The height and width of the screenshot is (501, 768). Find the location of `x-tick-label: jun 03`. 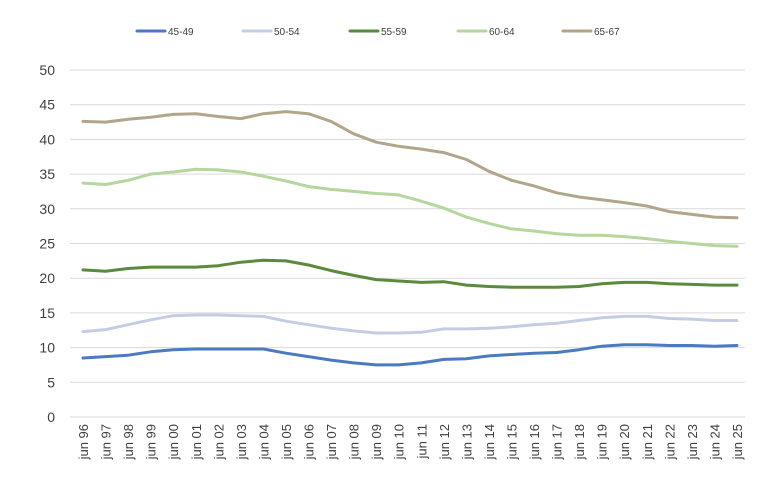

x-tick-label: jun 03 is located at coordinates (241, 442).